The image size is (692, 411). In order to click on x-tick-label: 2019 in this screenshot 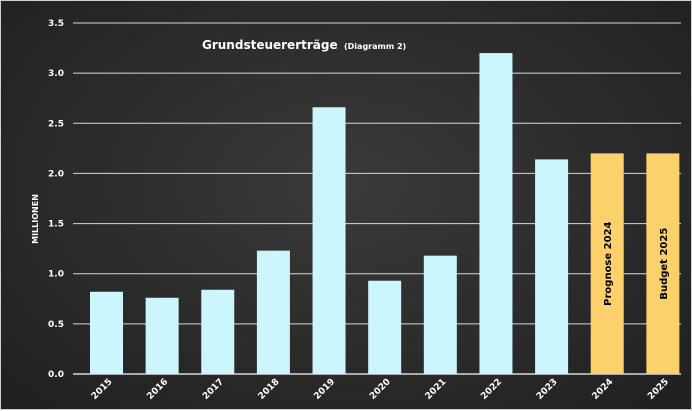, I will do `click(324, 389)`.